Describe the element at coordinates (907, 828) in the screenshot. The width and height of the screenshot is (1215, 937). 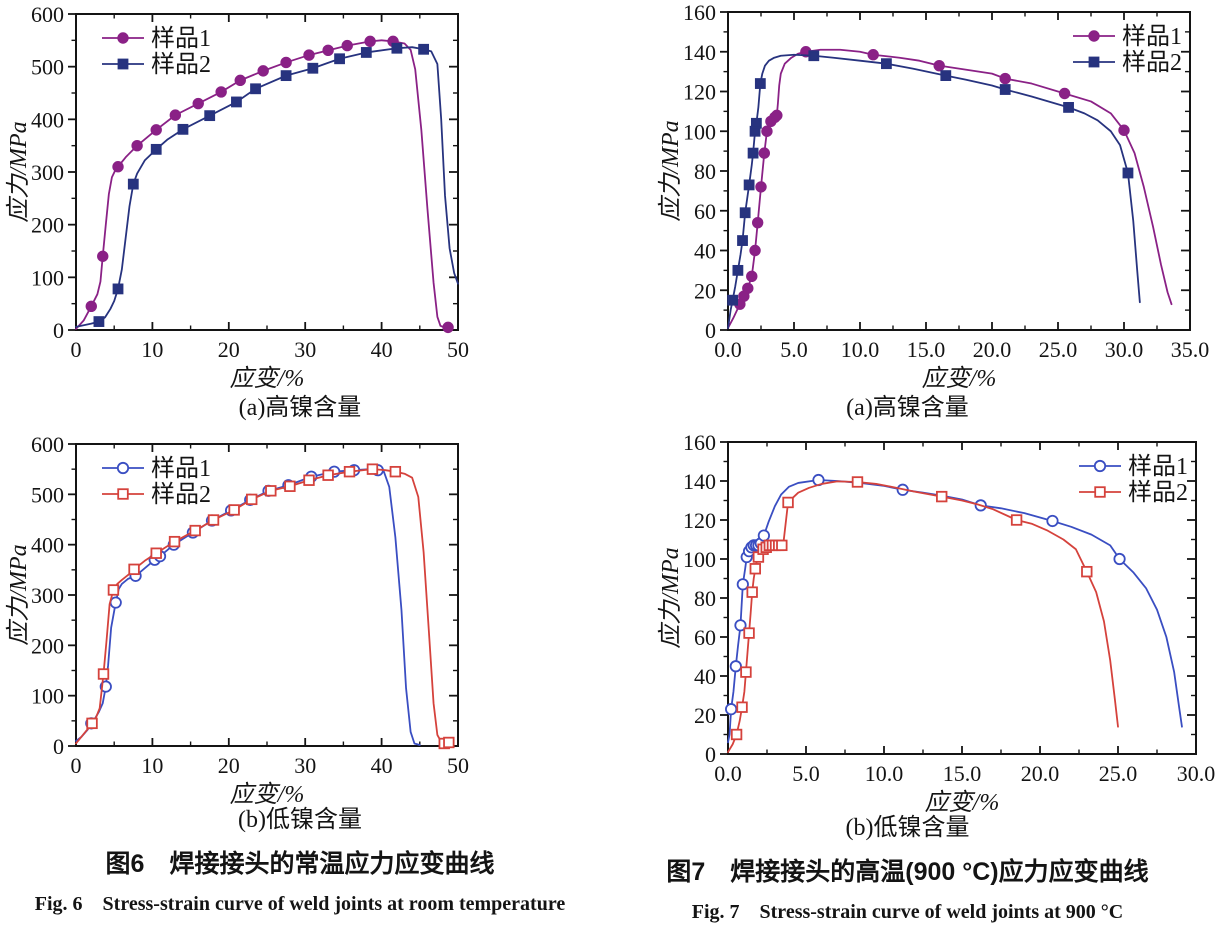
I see `fig7b-caption: (b)低镍含量` at that location.